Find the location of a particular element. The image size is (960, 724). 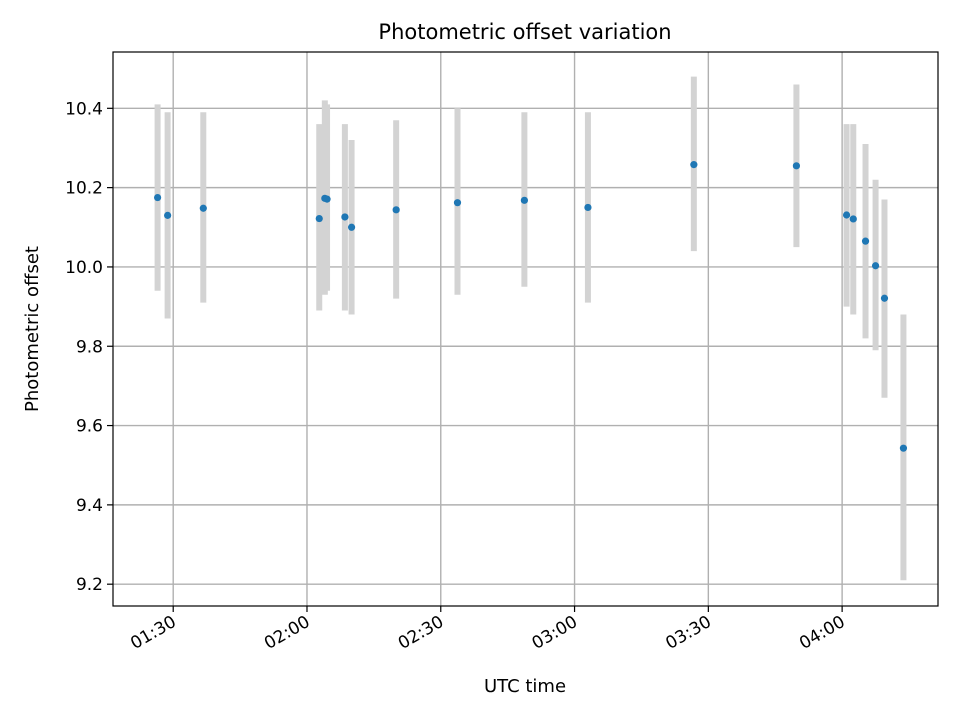

y-tick-labels: 9.2 9.4 9.6 9.8 10.0 10.2 10.4 is located at coordinates (84, 347).